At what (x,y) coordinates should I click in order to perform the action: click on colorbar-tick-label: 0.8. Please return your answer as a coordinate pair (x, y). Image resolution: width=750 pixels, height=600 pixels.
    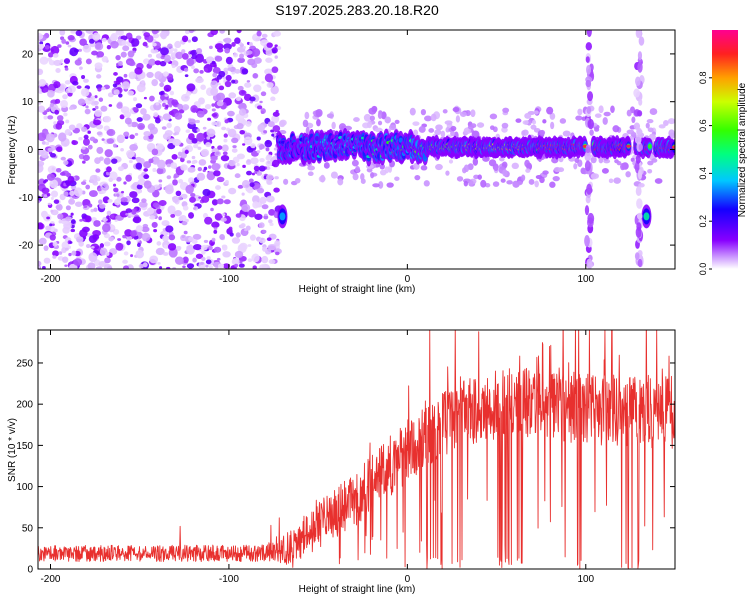
    Looking at the image, I should click on (703, 78).